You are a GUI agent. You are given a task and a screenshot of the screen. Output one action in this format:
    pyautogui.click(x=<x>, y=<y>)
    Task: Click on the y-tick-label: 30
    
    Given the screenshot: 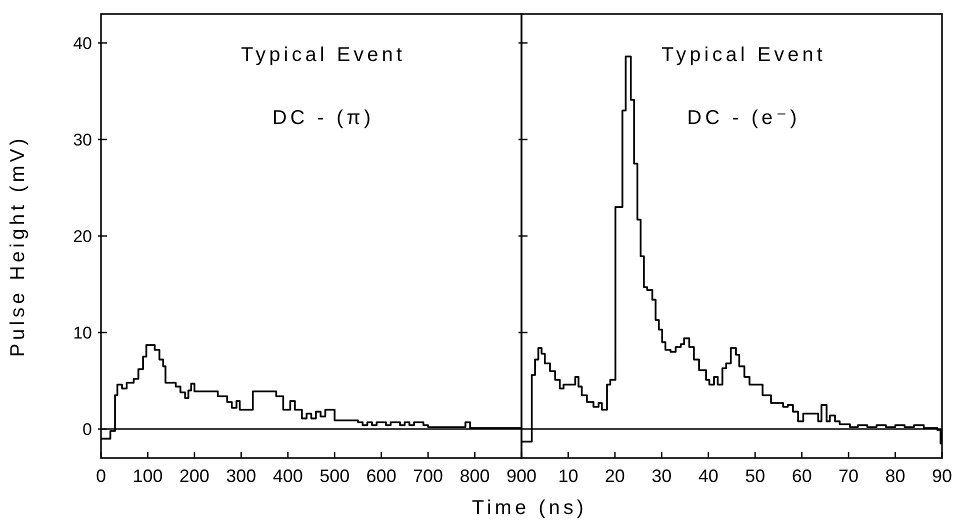 What is the action you would take?
    pyautogui.click(x=82, y=140)
    